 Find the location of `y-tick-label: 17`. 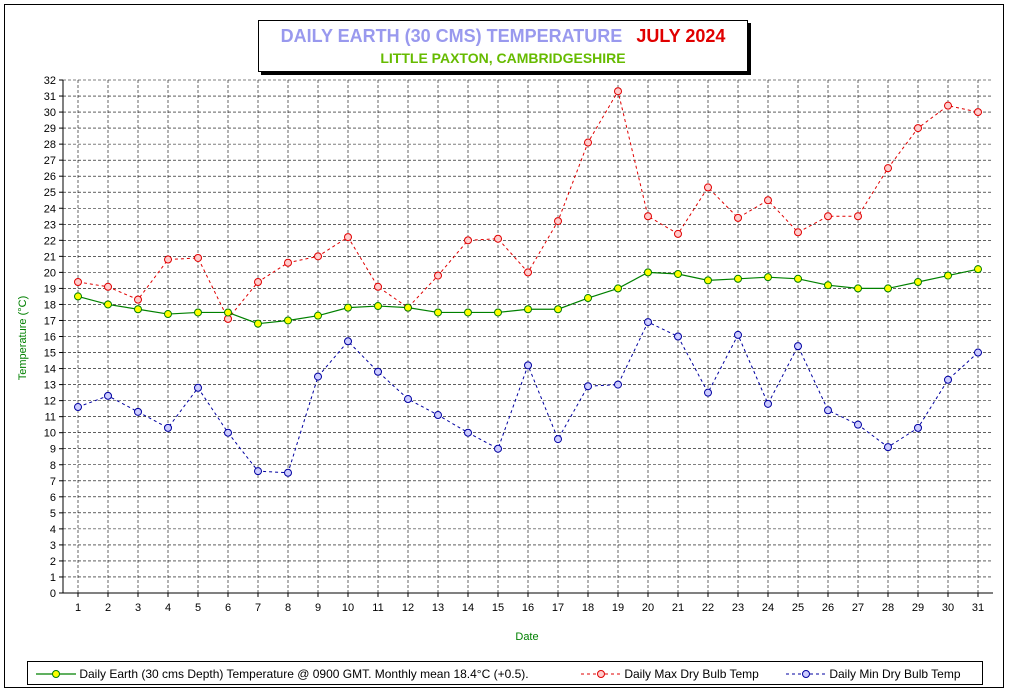

y-tick-label: 17 is located at coordinates (50, 321).